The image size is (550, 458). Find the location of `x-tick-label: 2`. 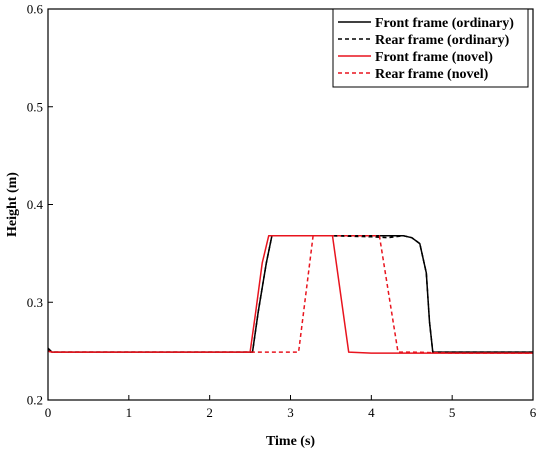

x-tick-label: 2 is located at coordinates (209, 412).